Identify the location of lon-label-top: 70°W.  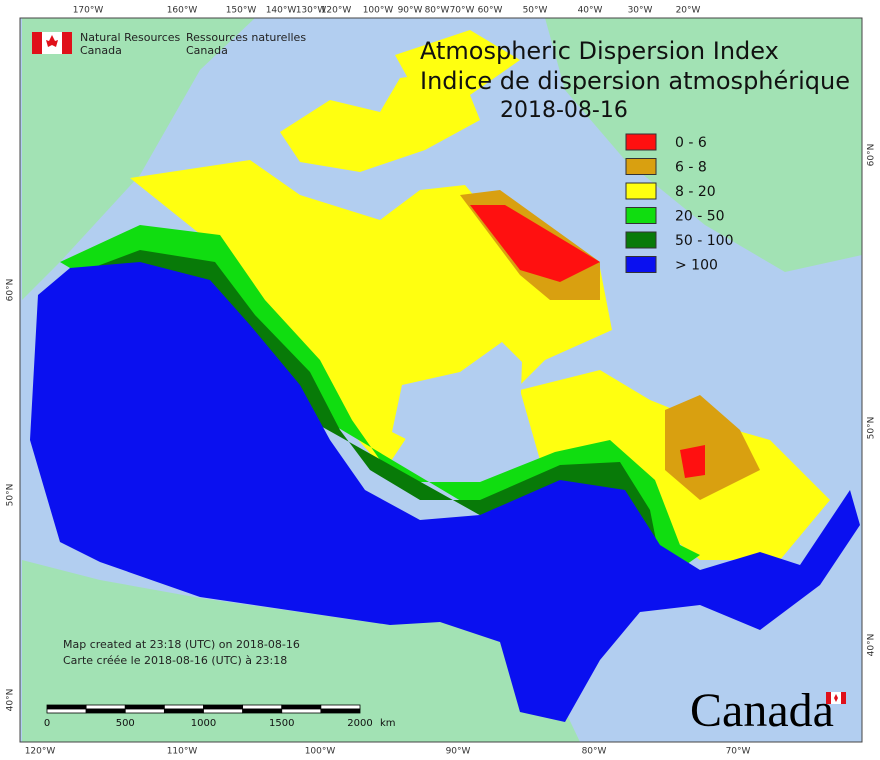
(462, 11).